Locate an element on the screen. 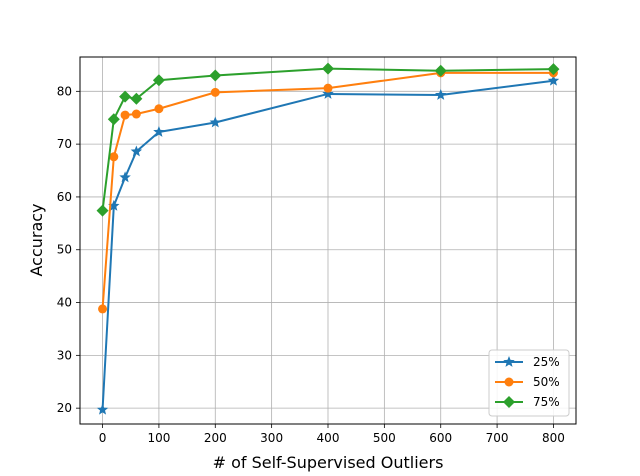 The height and width of the screenshot is (476, 640). x-tick-label: 700 is located at coordinates (497, 438).